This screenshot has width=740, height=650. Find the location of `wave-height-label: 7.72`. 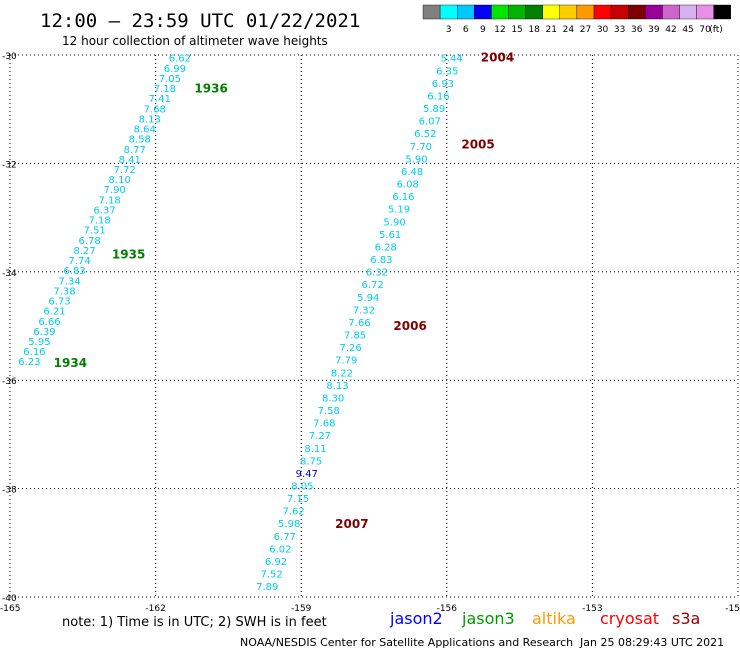

wave-height-label: 7.72 is located at coordinates (125, 170).